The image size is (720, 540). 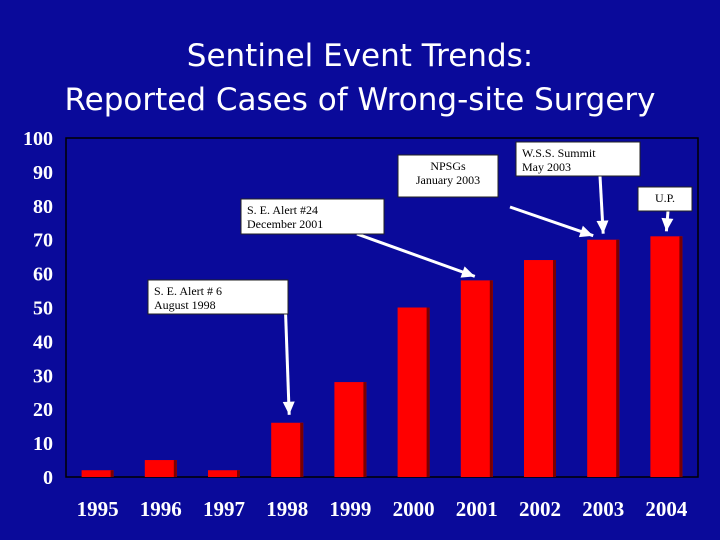 What do you see at coordinates (666, 509) in the screenshot?
I see `x-tick-label: 2004` at bounding box center [666, 509].